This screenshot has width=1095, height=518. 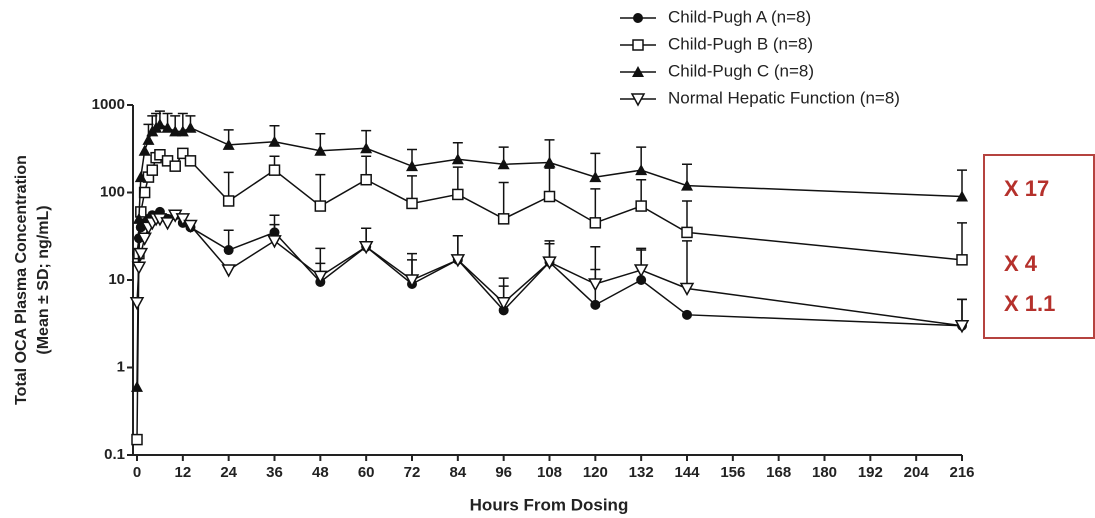 What do you see at coordinates (121, 366) in the screenshot?
I see `y-tick-label: 1` at bounding box center [121, 366].